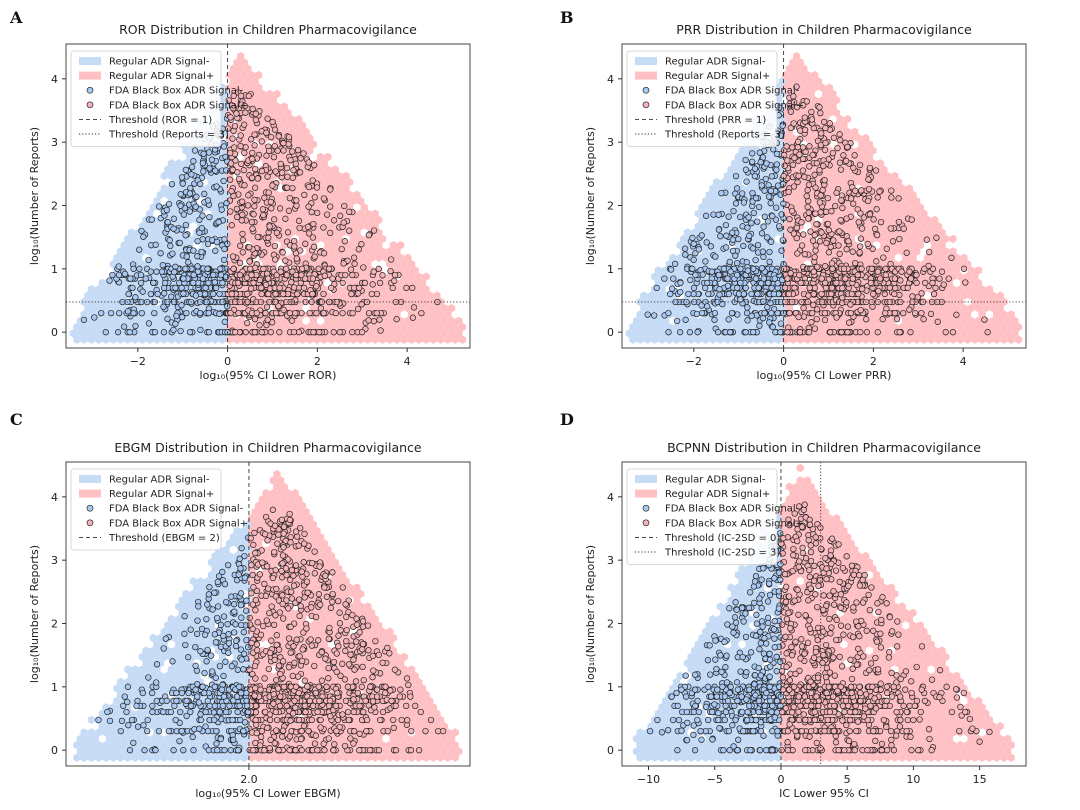 The width and height of the screenshot is (1080, 810). Describe the element at coordinates (407, 361) in the screenshot. I see `x-tick-label: 4` at that location.